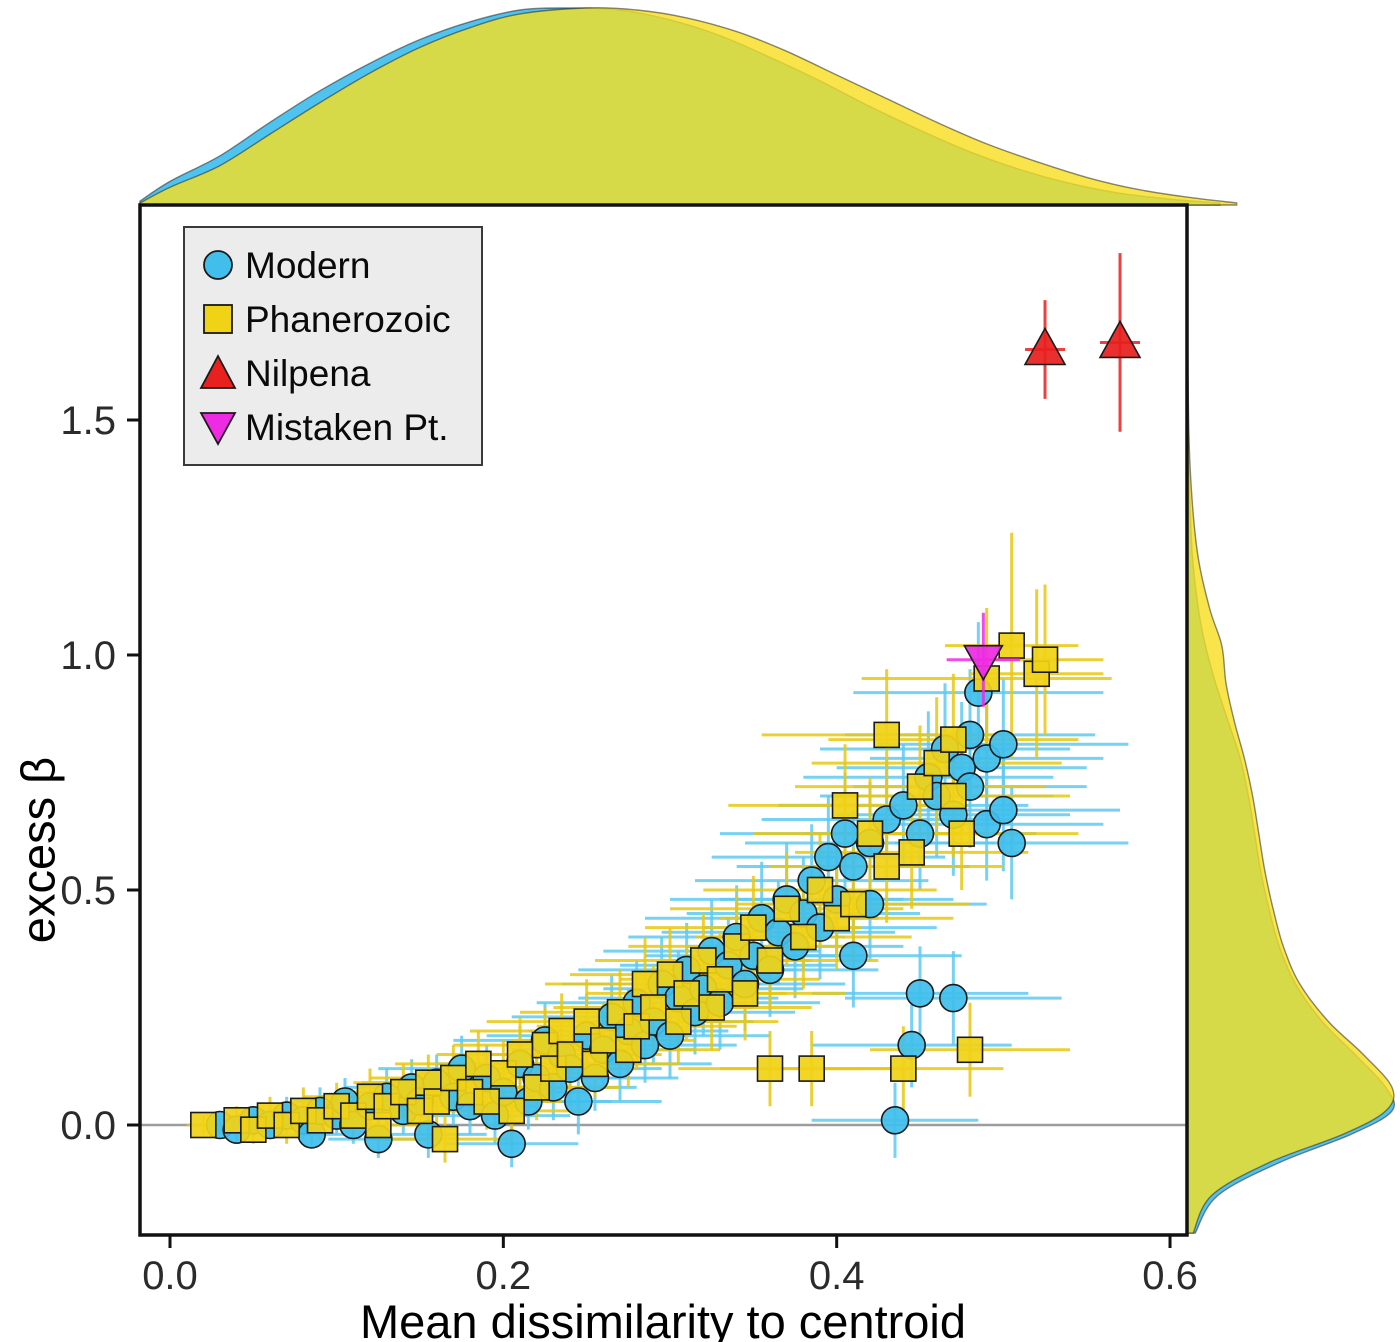  What do you see at coordinates (218, 265) in the screenshot?
I see `modern-circle-icon` at bounding box center [218, 265].